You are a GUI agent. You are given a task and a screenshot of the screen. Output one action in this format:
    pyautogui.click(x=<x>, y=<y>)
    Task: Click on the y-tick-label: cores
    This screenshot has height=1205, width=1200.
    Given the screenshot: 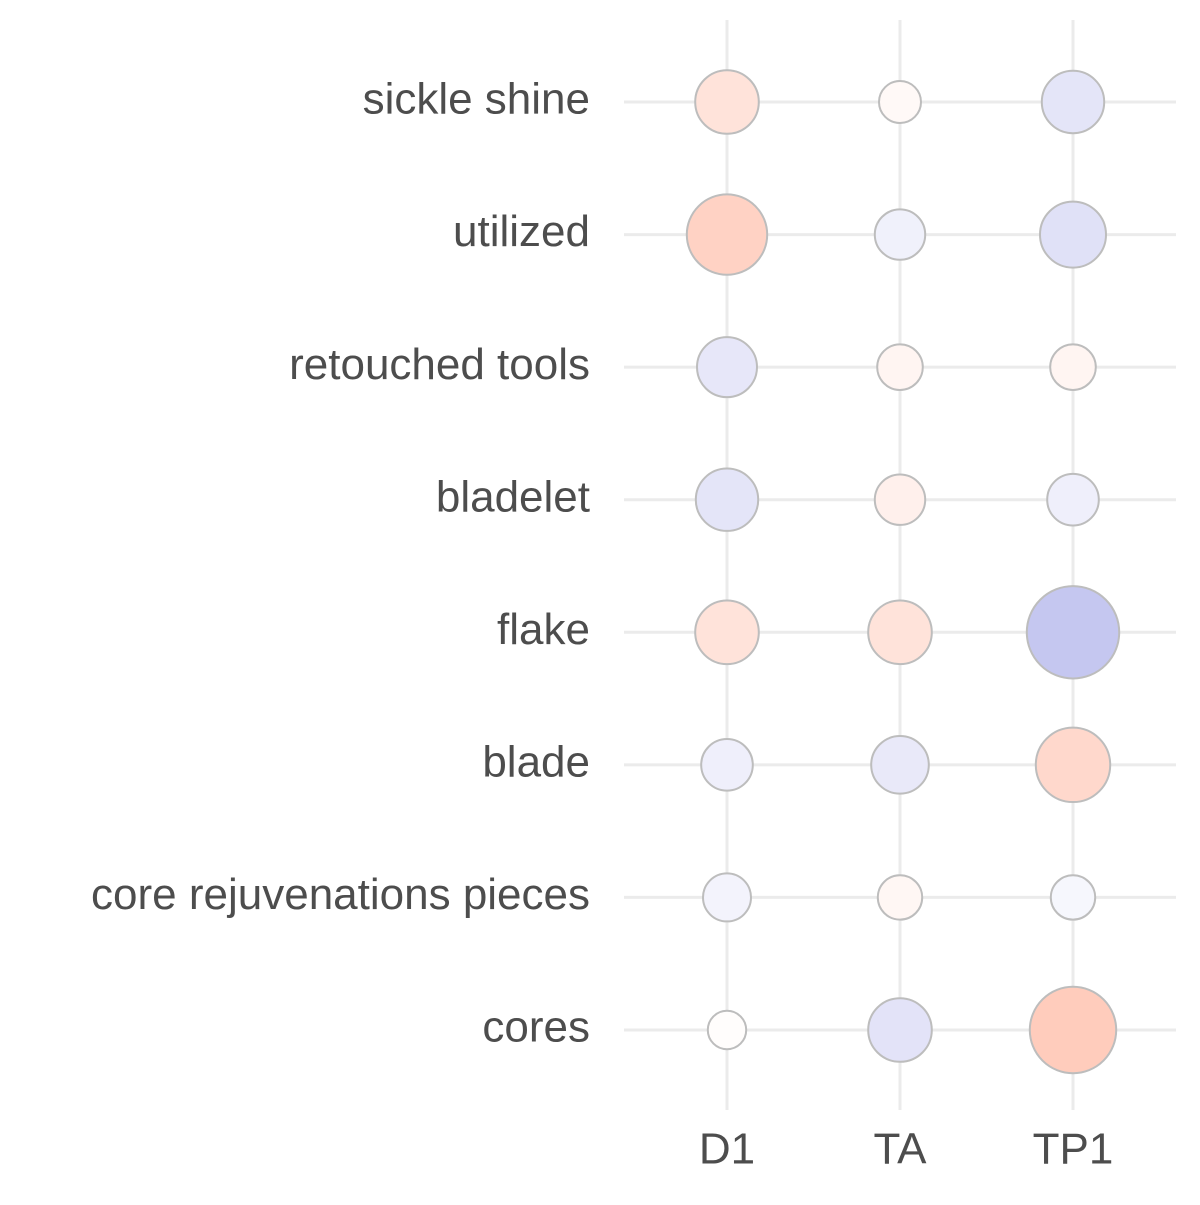 What is the action you would take?
    pyautogui.click(x=536, y=1027)
    